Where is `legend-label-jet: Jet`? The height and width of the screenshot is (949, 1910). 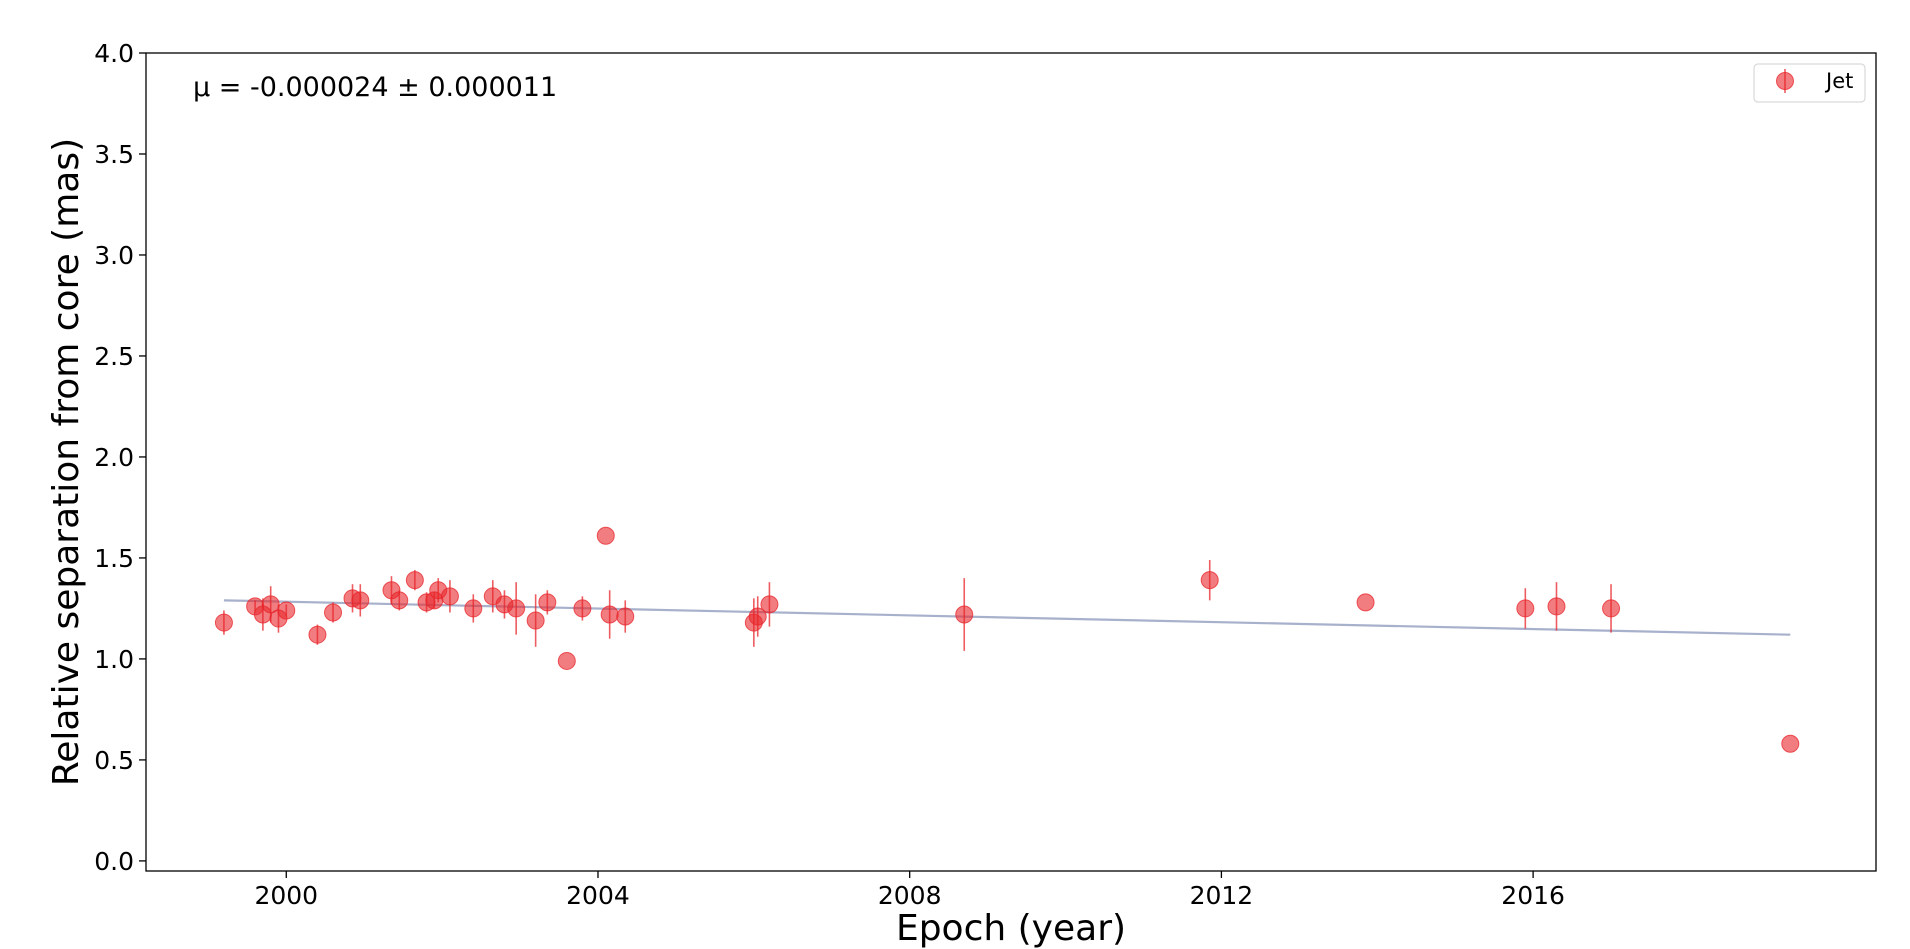
legend-label-jet: Jet is located at coordinates (1838, 81).